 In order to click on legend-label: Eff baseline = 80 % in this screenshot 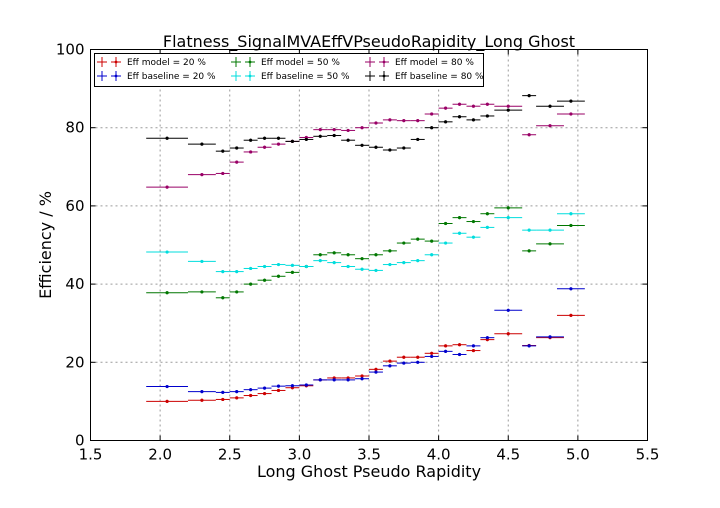, I will do `click(439, 77)`.